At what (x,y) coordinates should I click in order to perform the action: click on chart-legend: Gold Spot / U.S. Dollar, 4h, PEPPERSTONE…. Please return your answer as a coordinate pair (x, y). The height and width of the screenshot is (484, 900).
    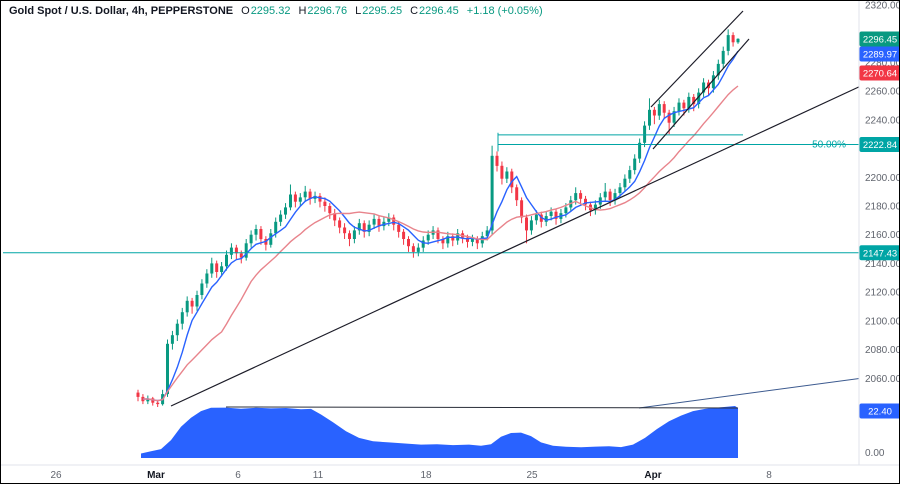
    Looking at the image, I should click on (276, 11).